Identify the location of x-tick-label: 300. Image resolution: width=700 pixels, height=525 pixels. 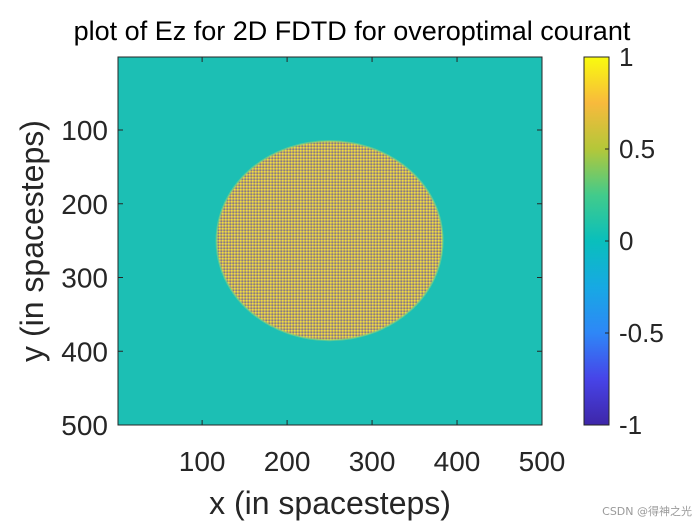
(372, 461).